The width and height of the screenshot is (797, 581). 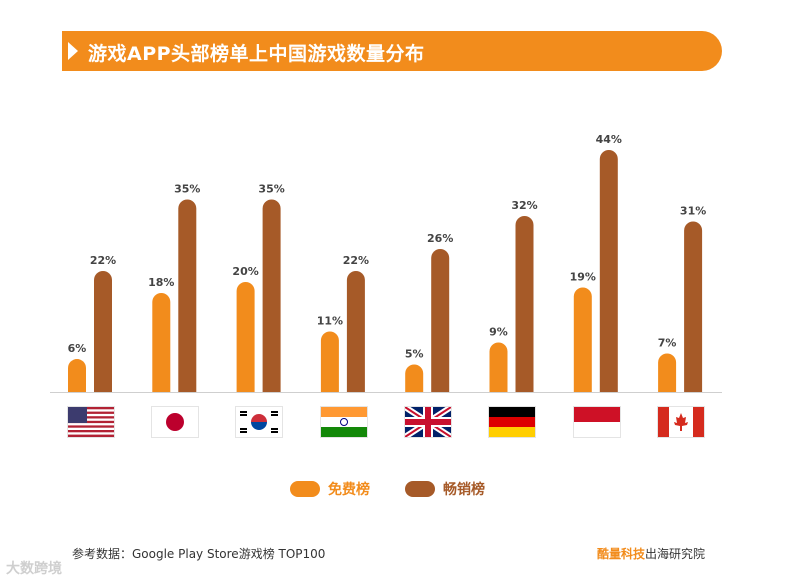 What do you see at coordinates (620, 554) in the screenshot?
I see `credit-brand: 酷量科技` at bounding box center [620, 554].